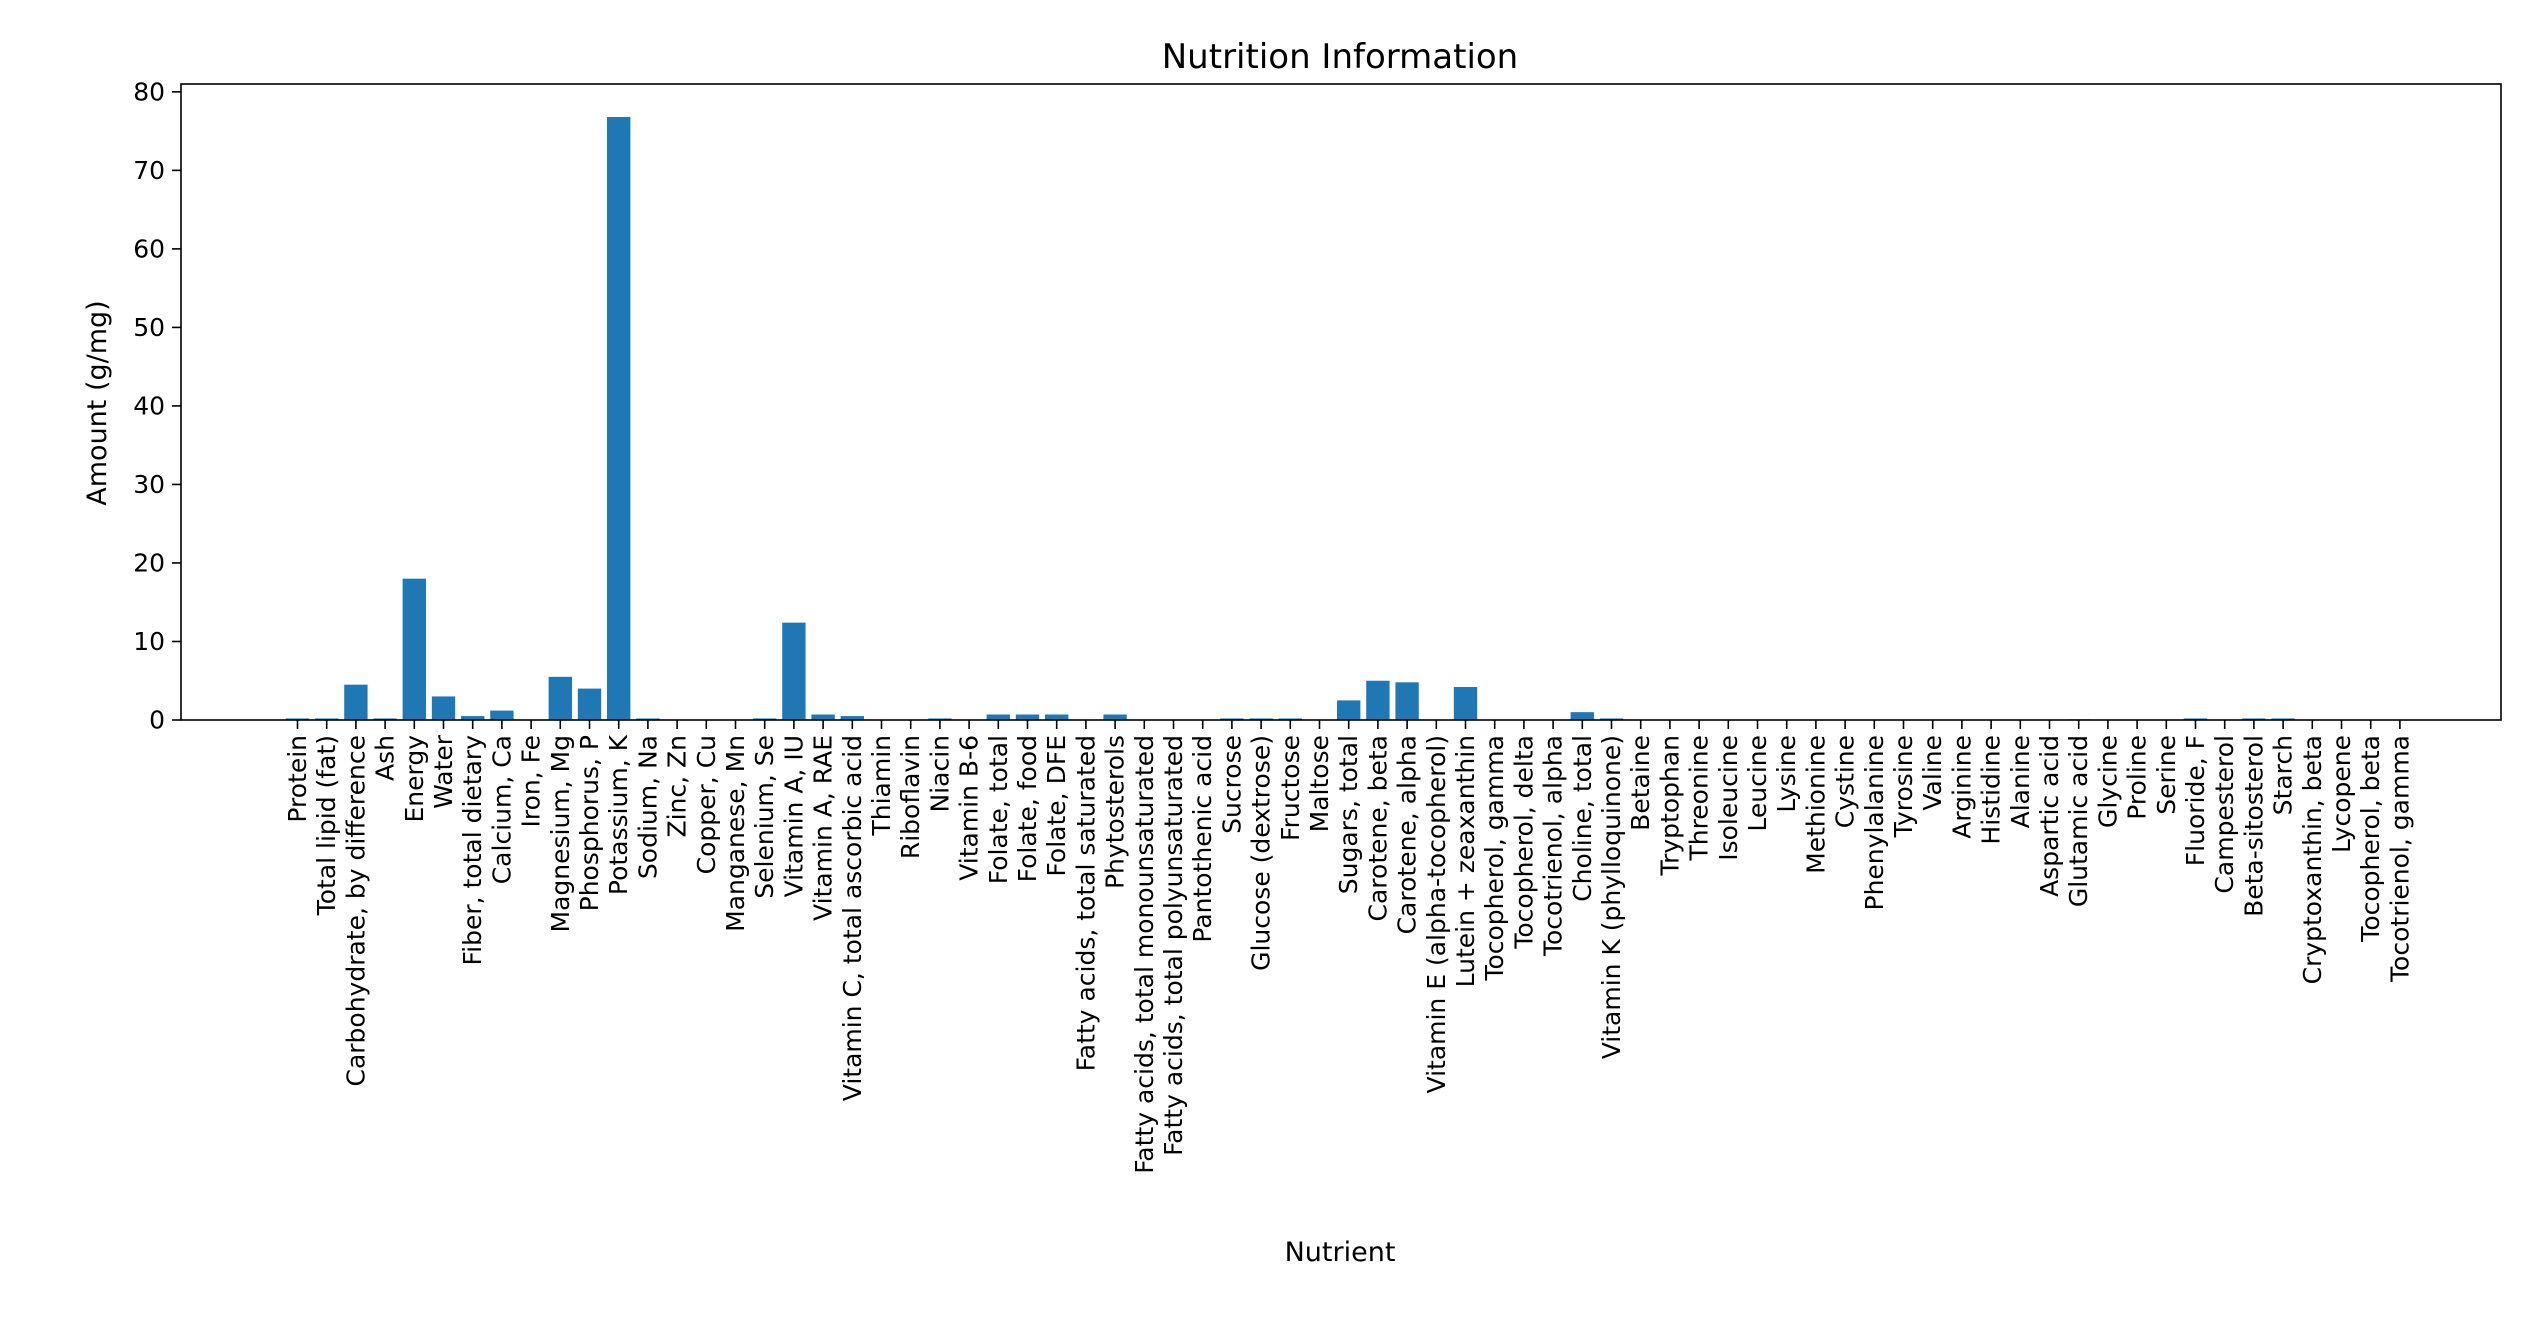 The height and width of the screenshot is (1317, 2525). Describe the element at coordinates (414, 779) in the screenshot. I see `x-tick-label-4: Energy` at that location.